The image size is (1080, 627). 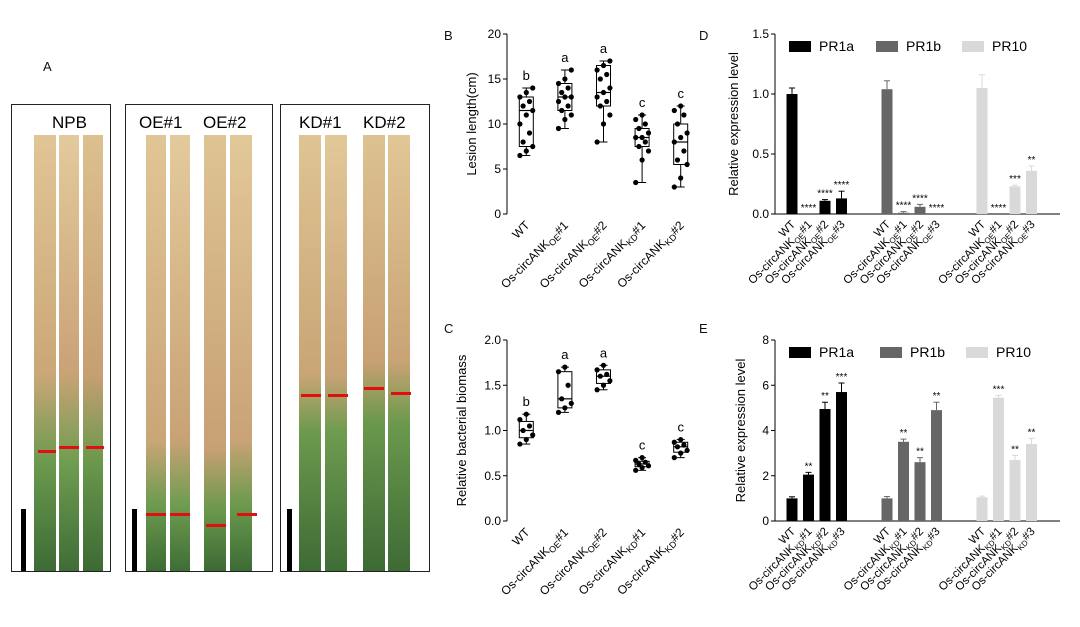 I want to click on legend-label: PR10, so click(x=1009, y=46).